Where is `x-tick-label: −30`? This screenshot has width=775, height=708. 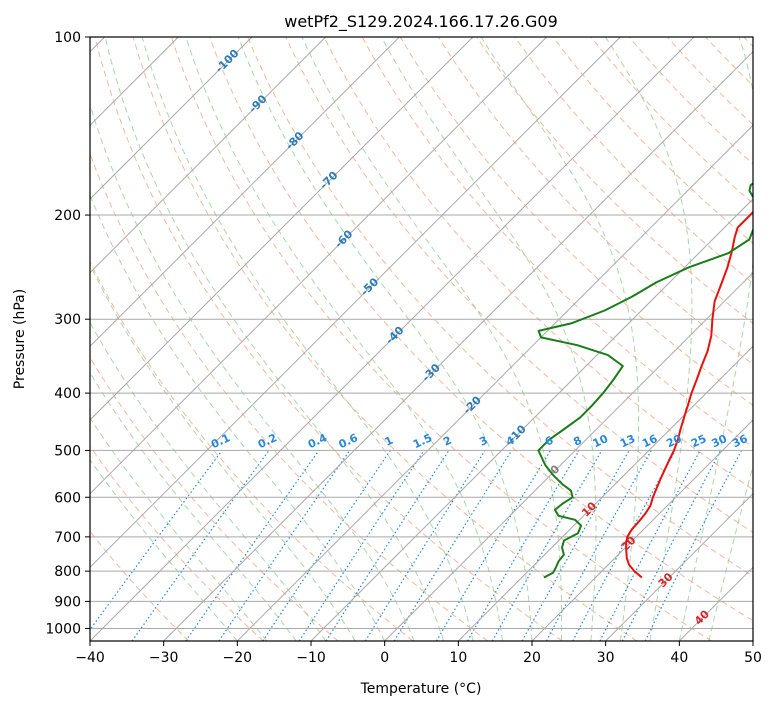
x-tick-label: −30 is located at coordinates (164, 658).